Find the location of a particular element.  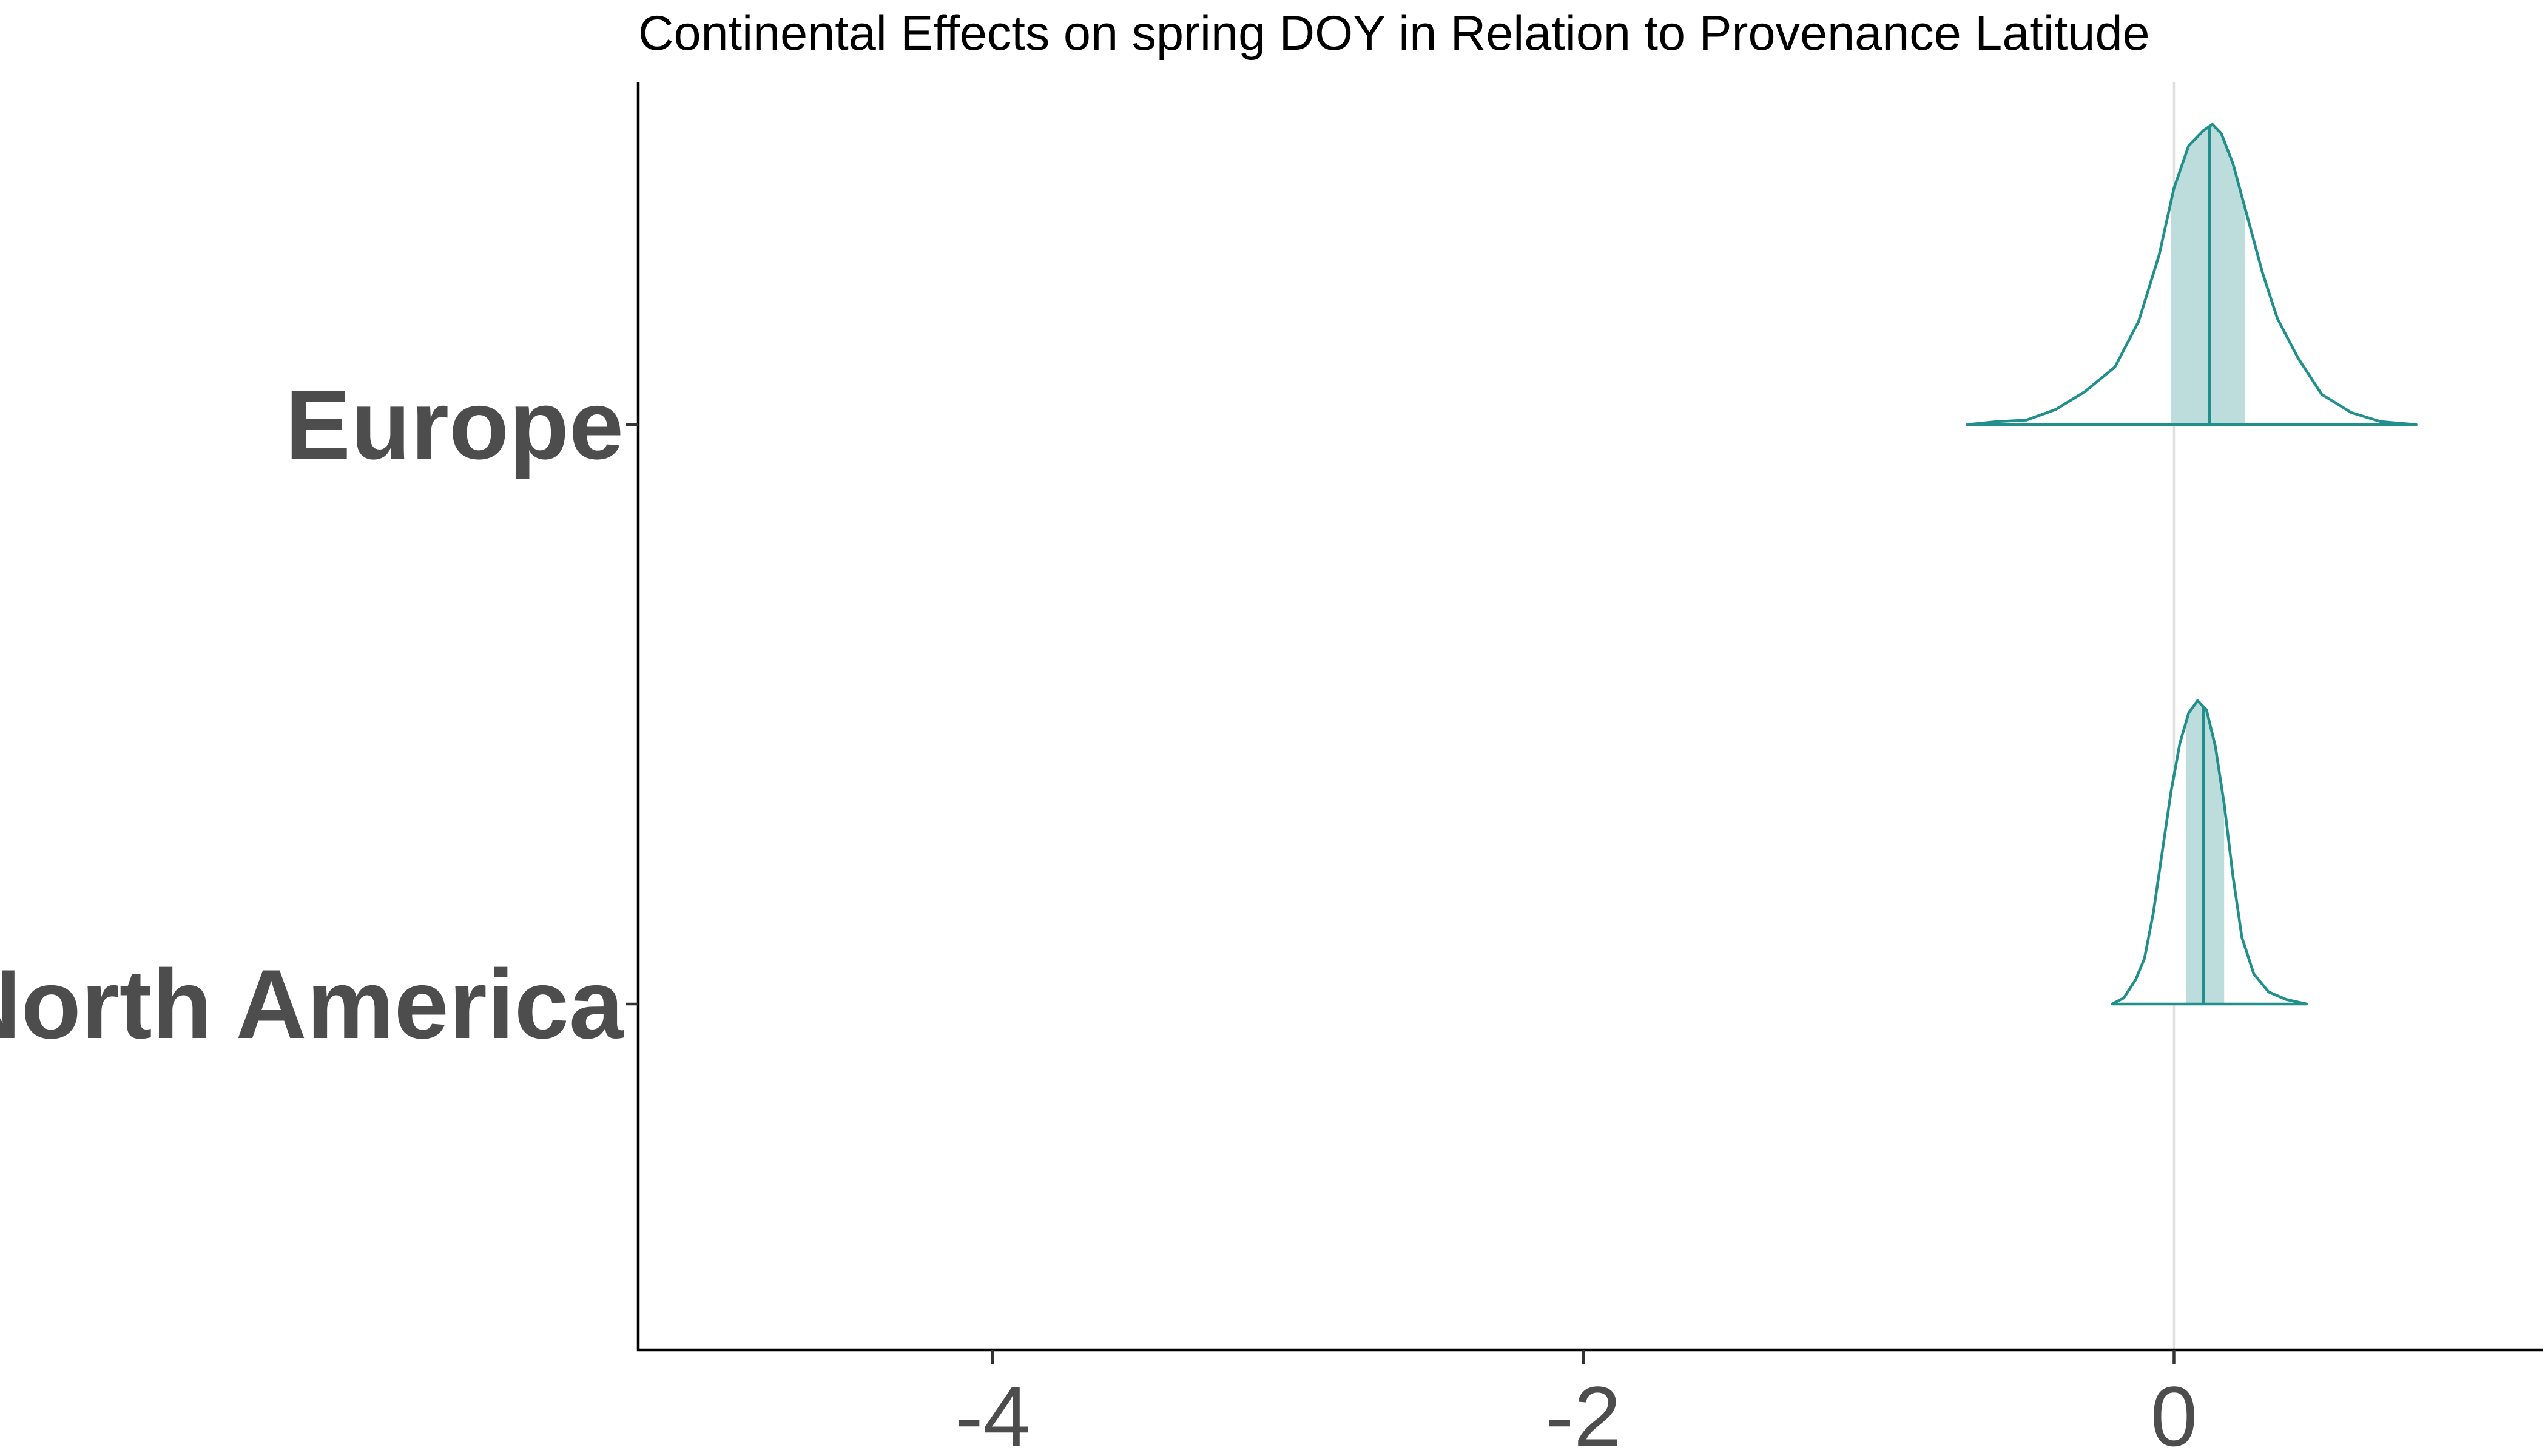

x-axis-ticks: -4 -2 0 is located at coordinates (1576, 1403).